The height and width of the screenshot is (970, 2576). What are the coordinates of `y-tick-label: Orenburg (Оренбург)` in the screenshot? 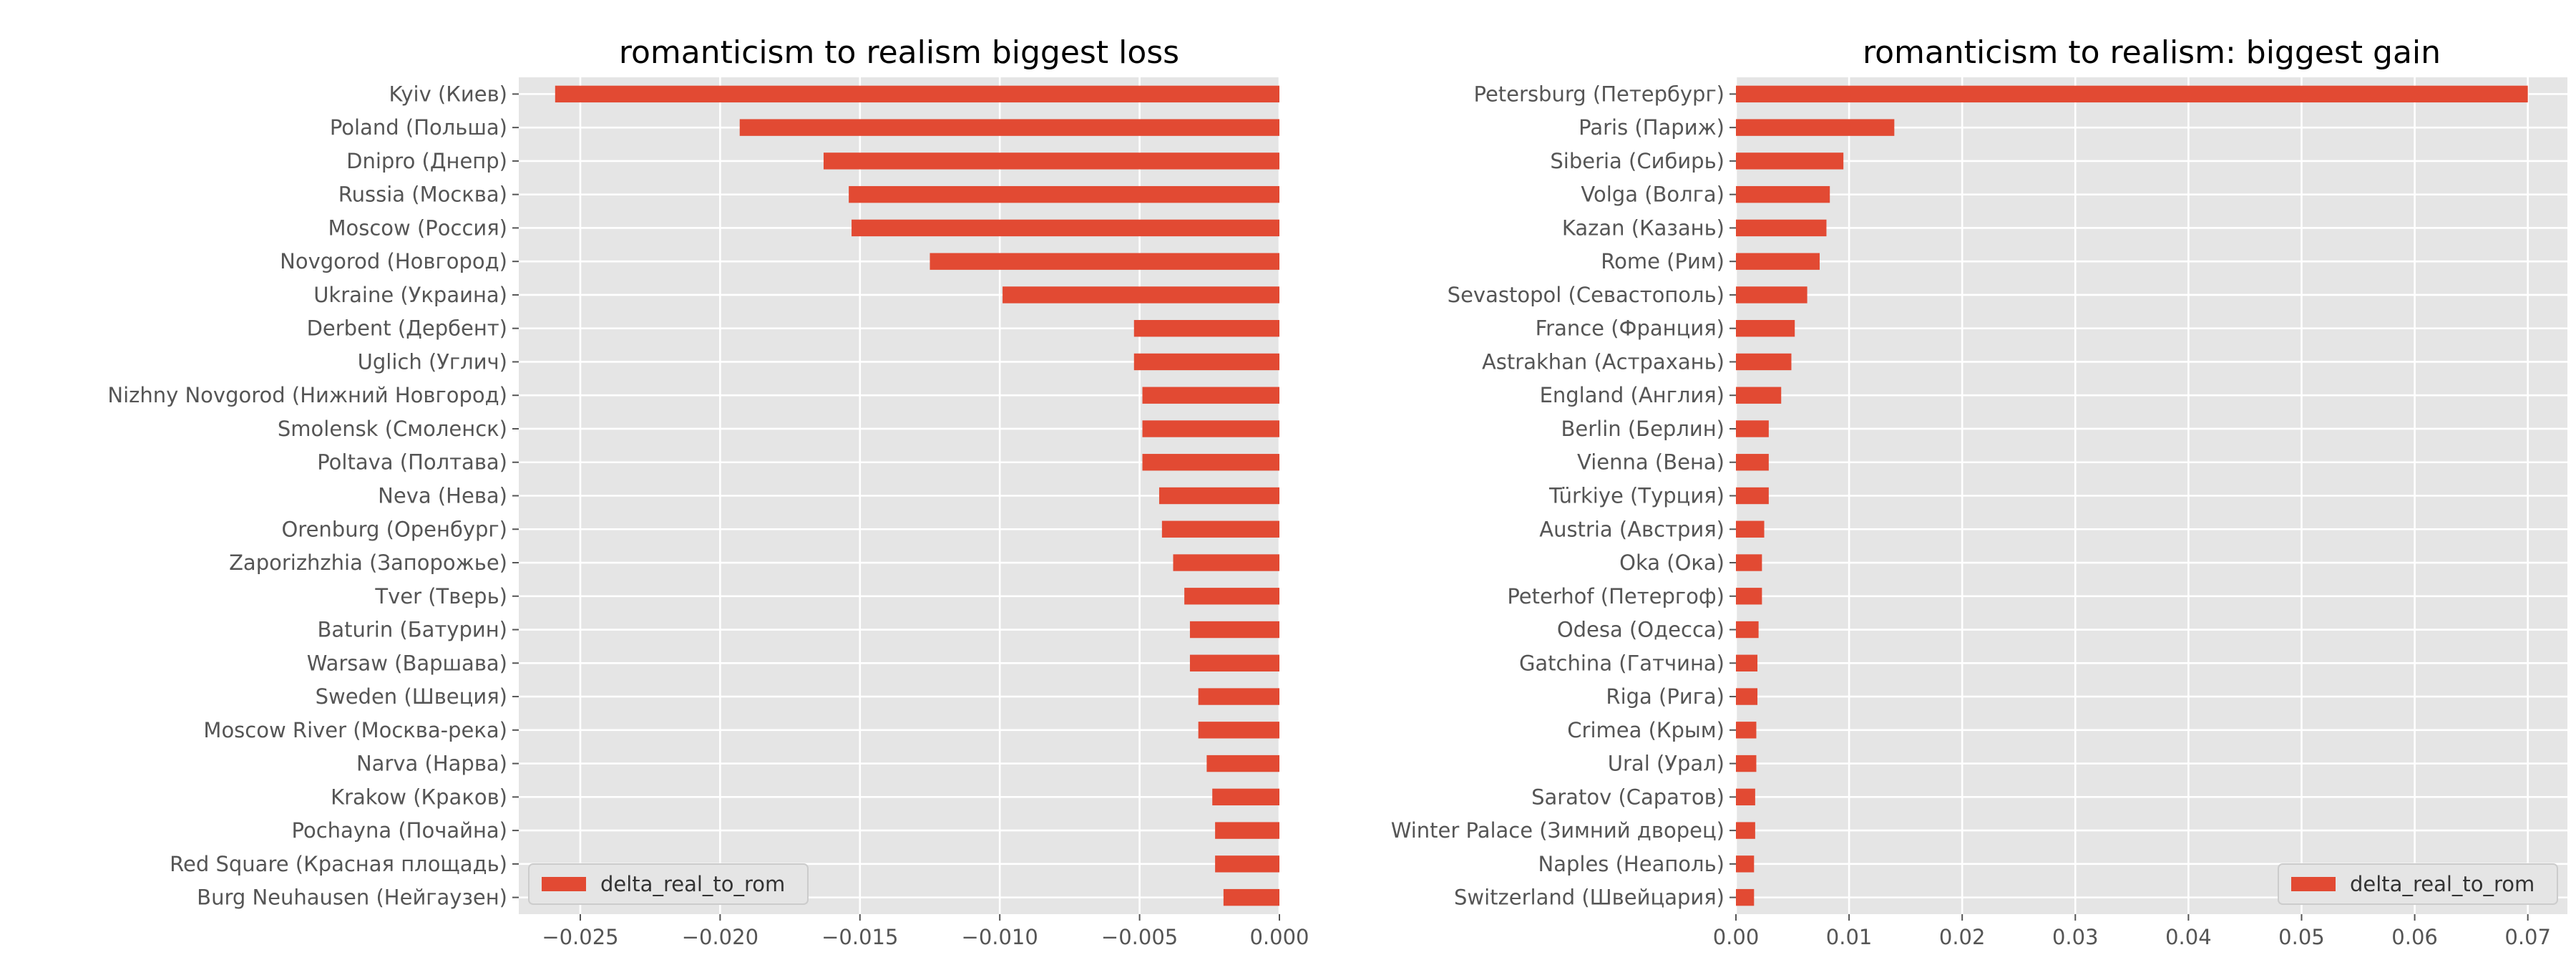 It's located at (394, 529).